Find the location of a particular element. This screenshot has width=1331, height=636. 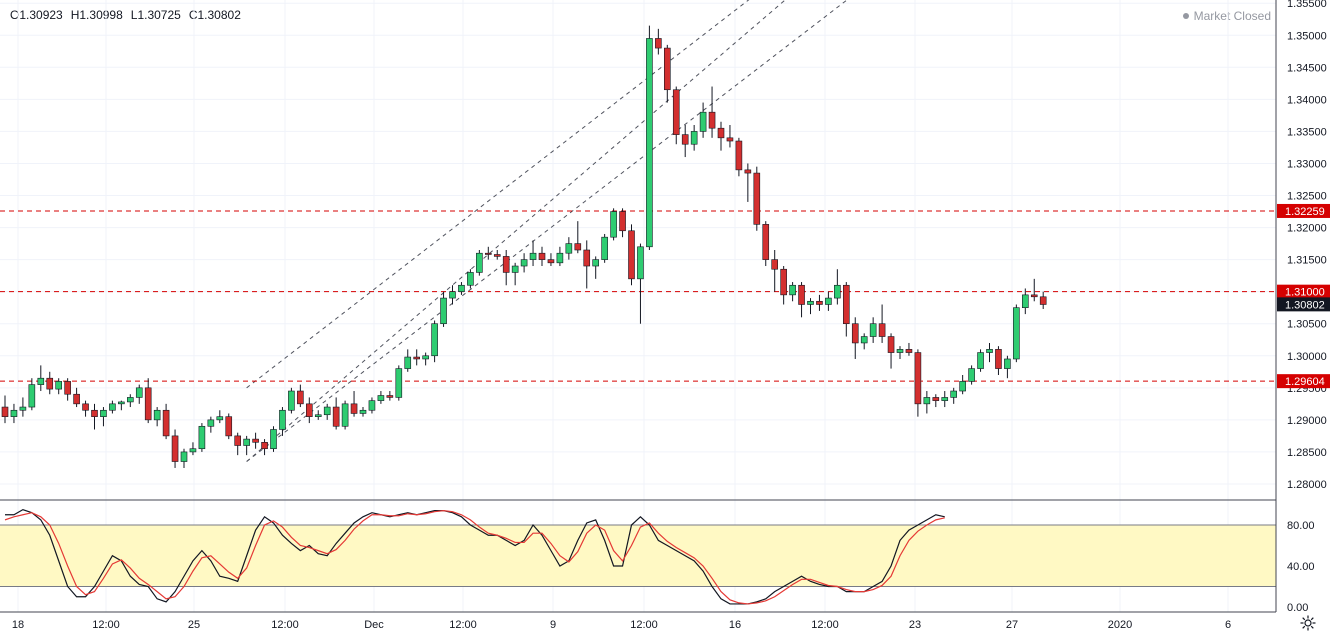

price-tick-label: 1.28500 is located at coordinates (1307, 453).